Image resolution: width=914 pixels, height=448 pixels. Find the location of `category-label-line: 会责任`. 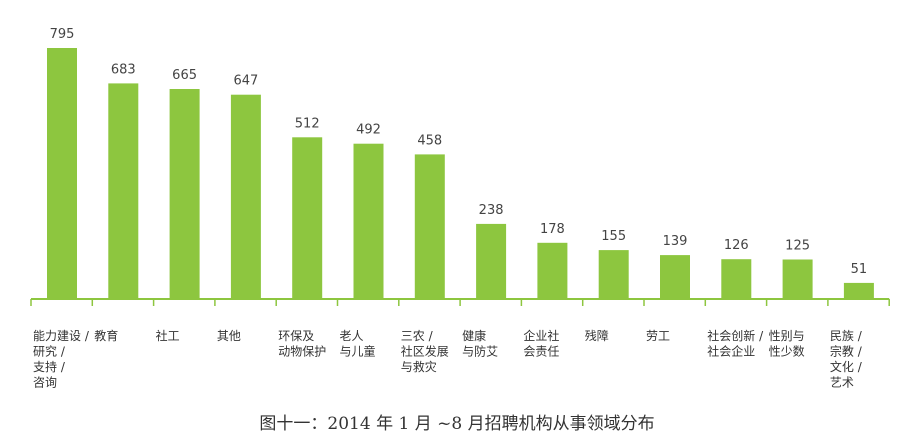

category-label-line: 会责任 is located at coordinates (541, 352).